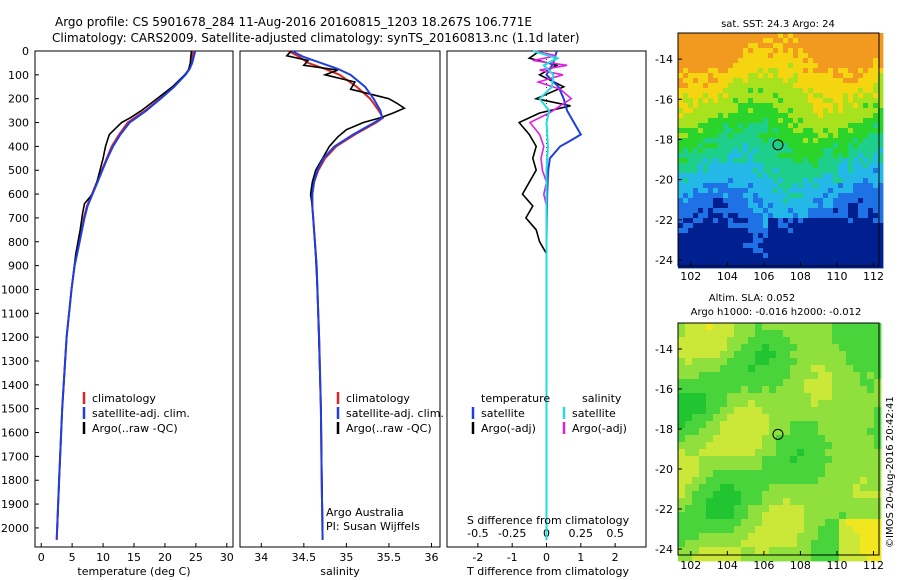 The image size is (900, 580). I want to click on salinity-tick-label: 35, so click(346, 557).